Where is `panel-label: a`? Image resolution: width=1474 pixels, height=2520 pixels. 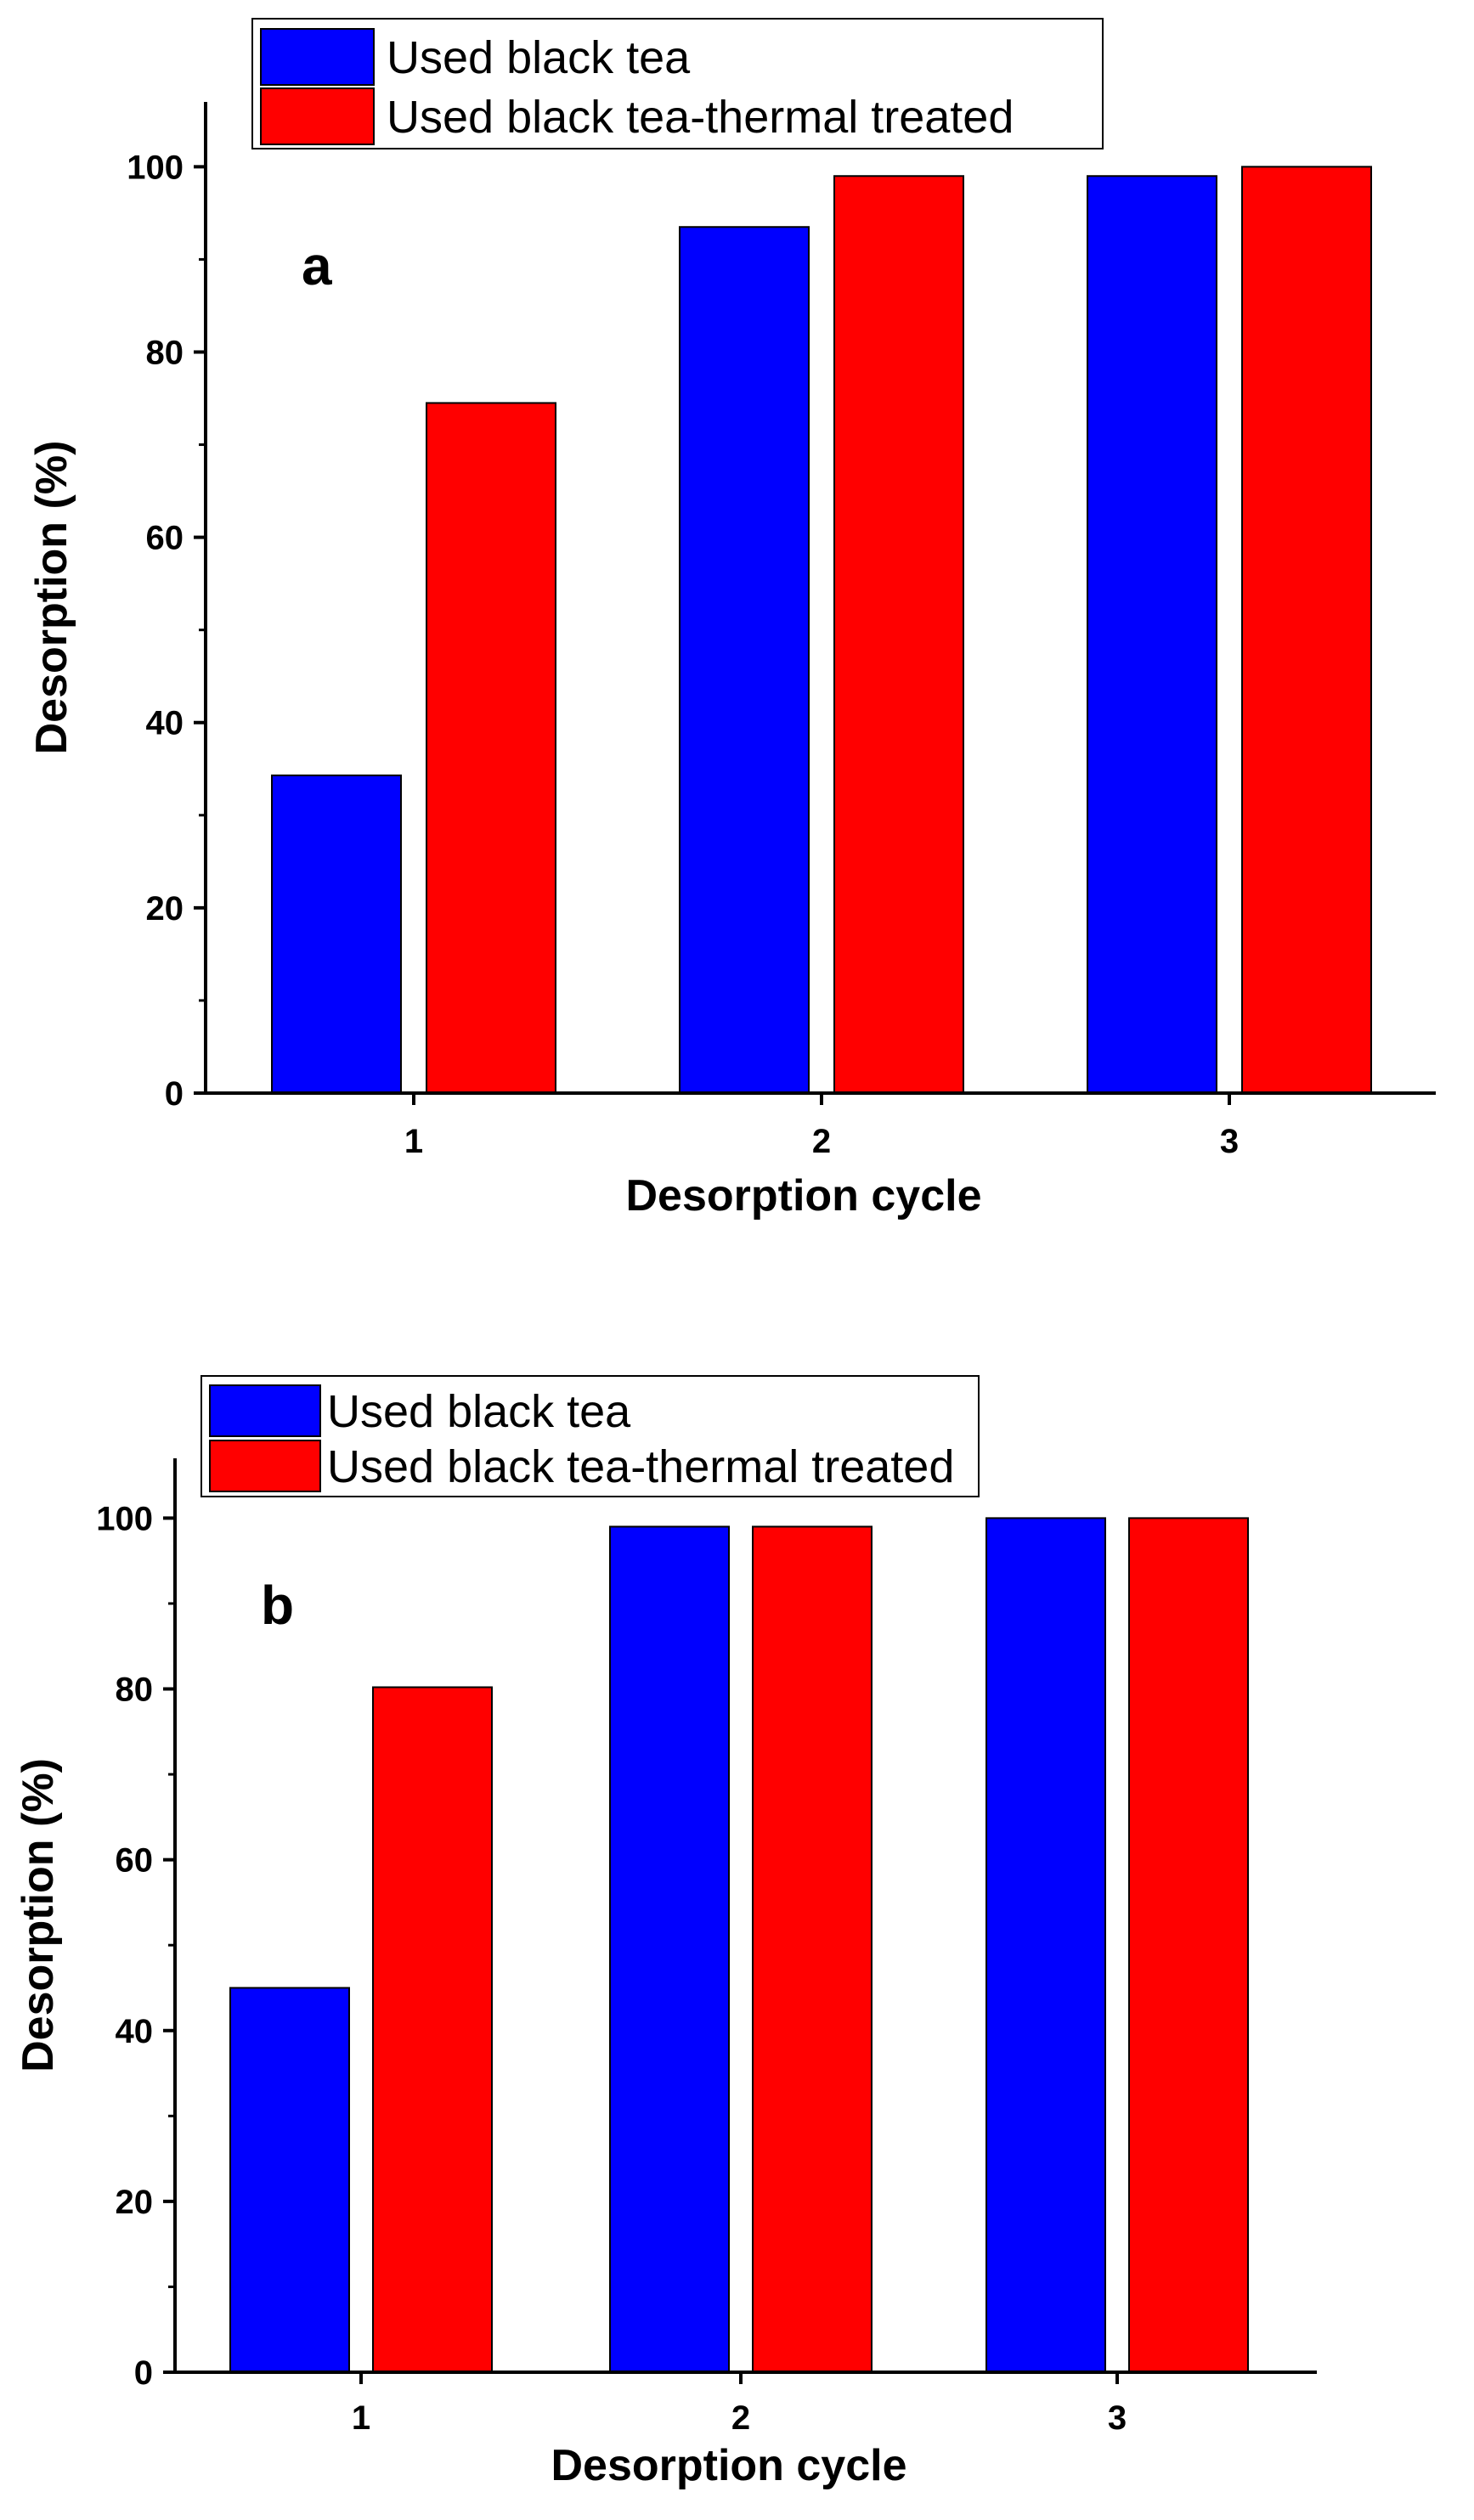
panel-label: a is located at coordinates (317, 265).